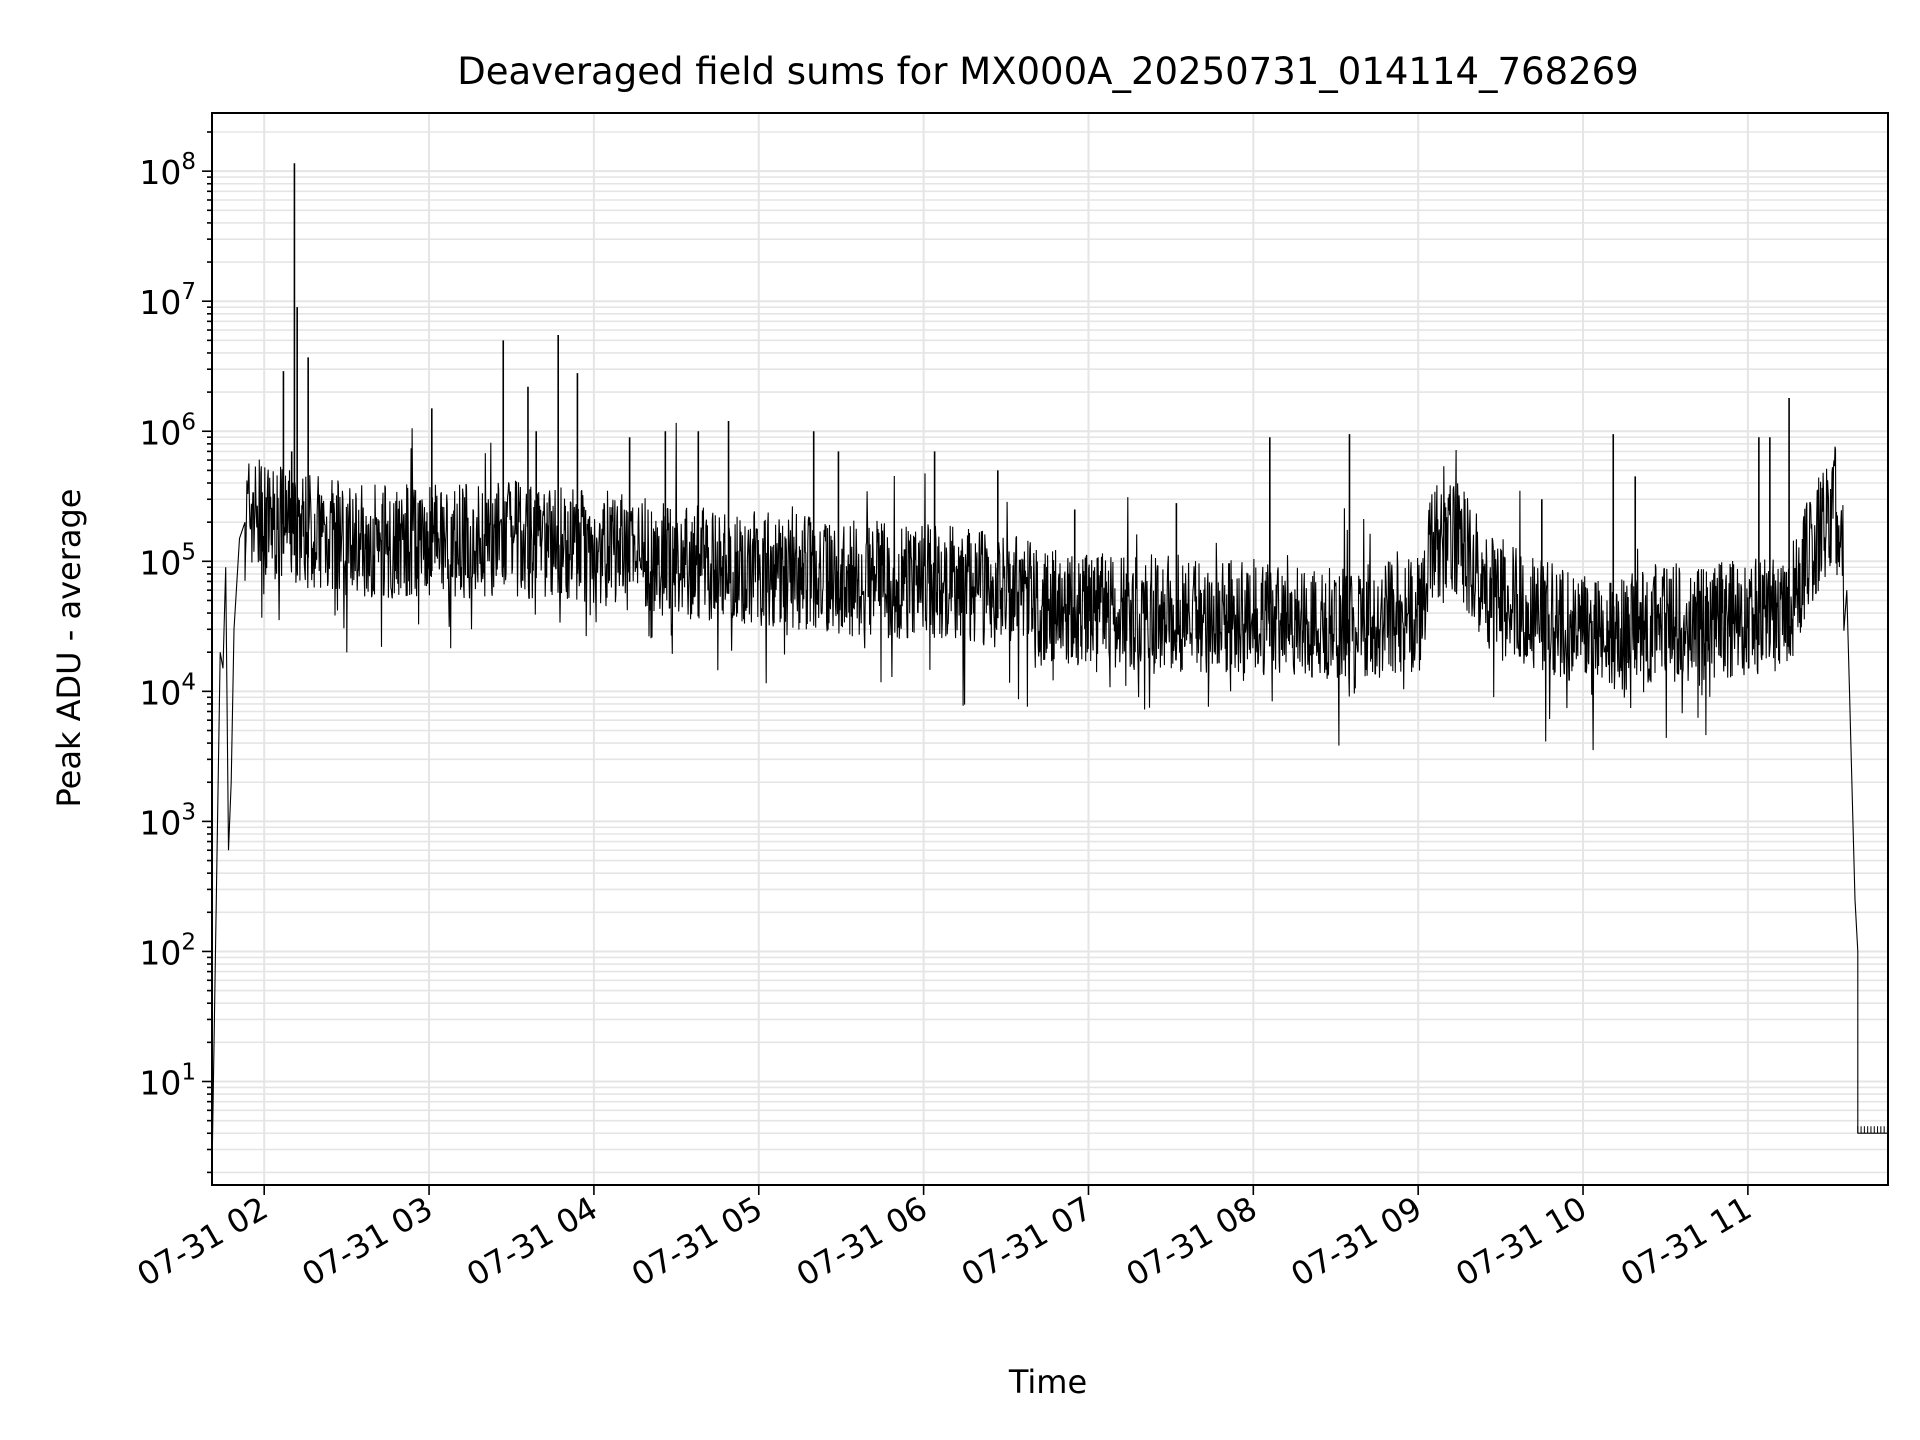 Image resolution: width=1920 pixels, height=1440 pixels. I want to click on y-axis-label: Peak ADU - average, so click(69, 648).